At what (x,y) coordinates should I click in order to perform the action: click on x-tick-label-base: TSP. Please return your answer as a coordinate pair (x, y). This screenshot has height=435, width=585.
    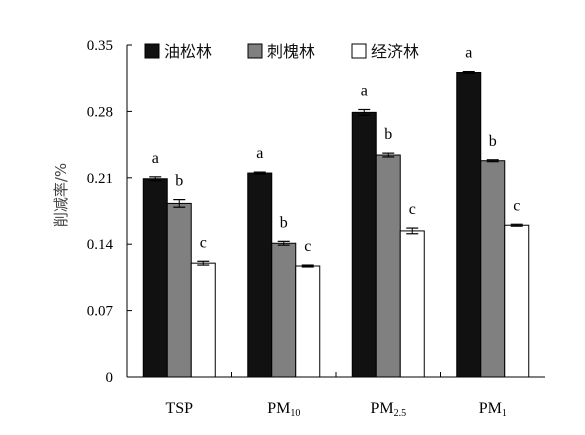
    Looking at the image, I should click on (179, 408).